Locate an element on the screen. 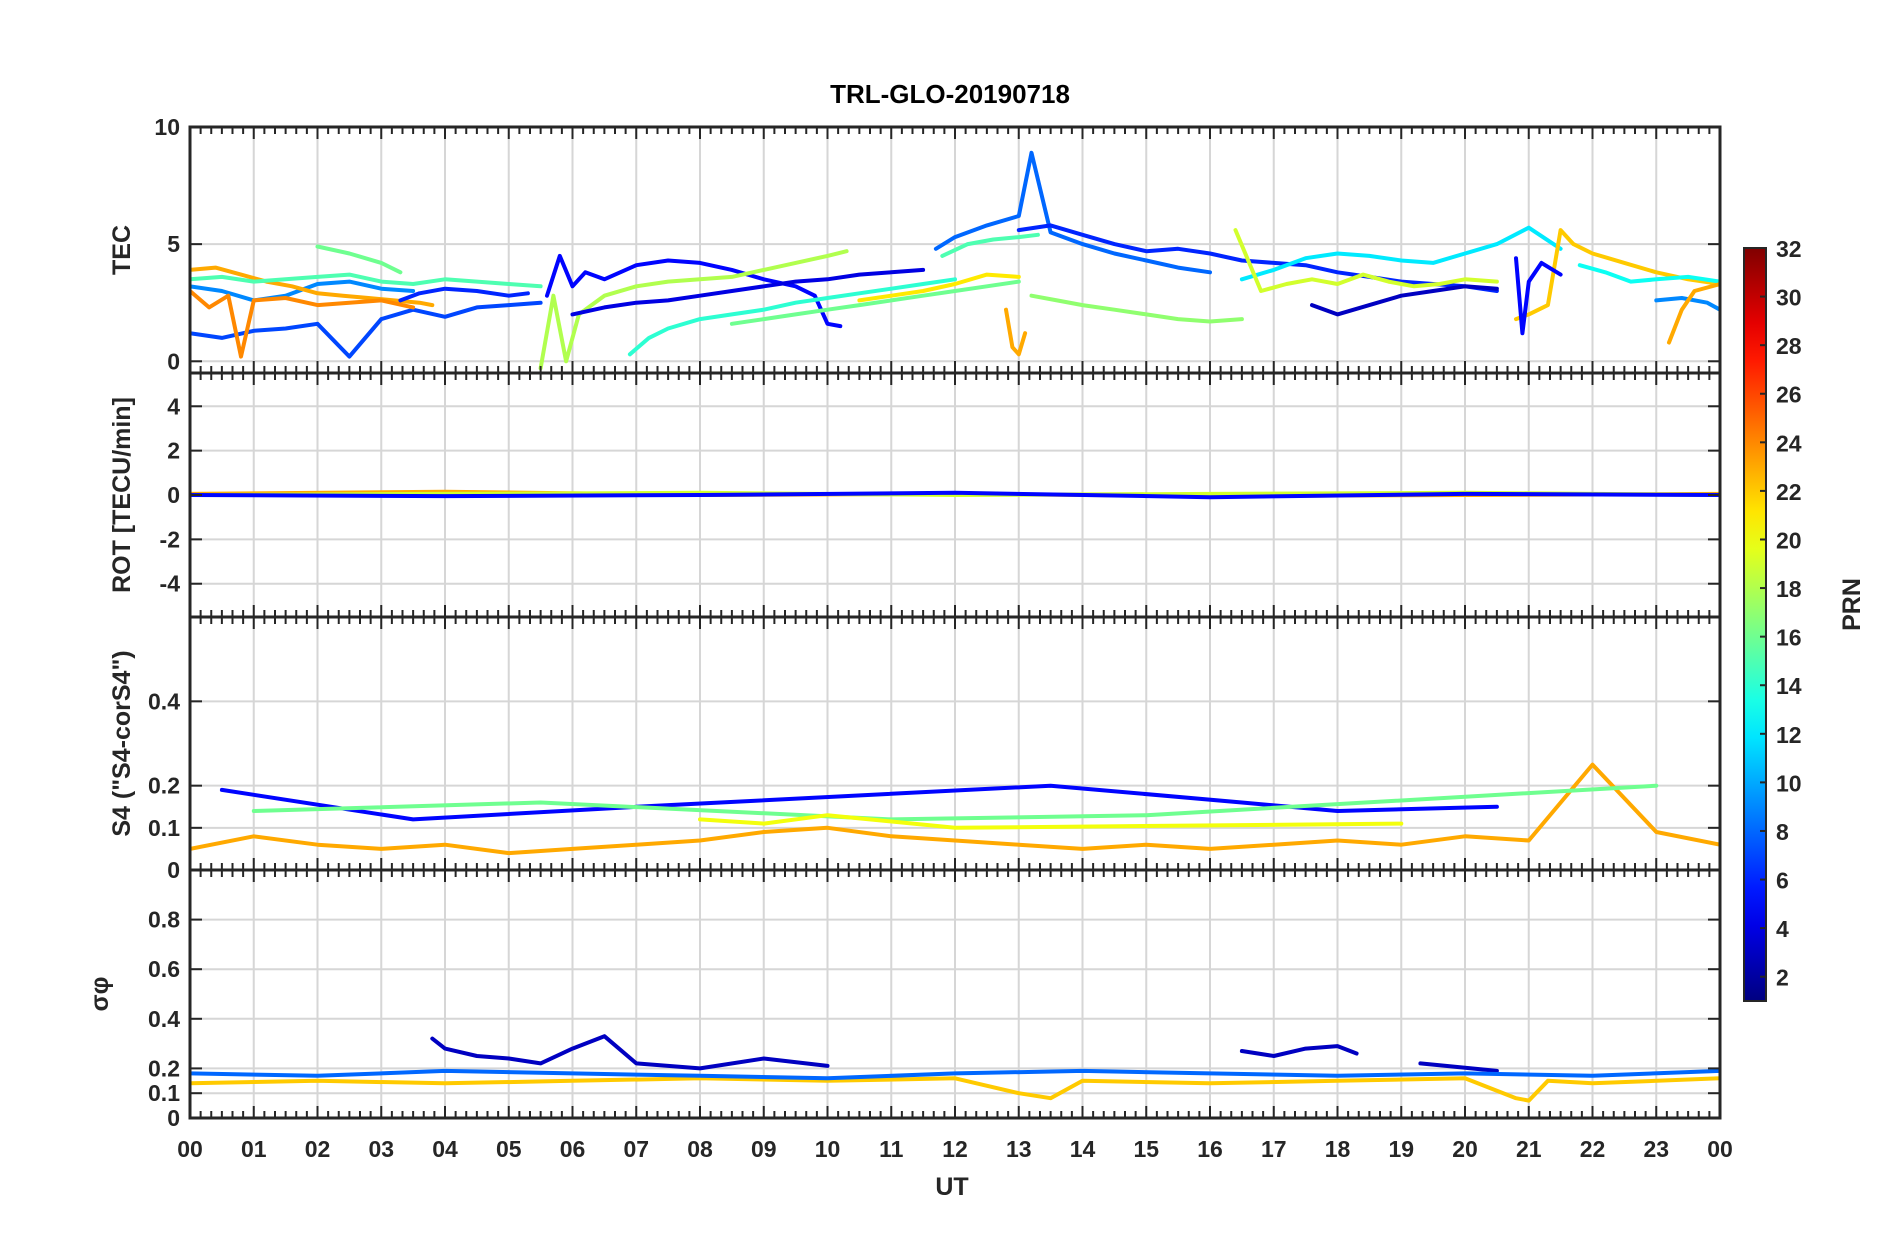  y-tick-label: 10 is located at coordinates (167, 127).